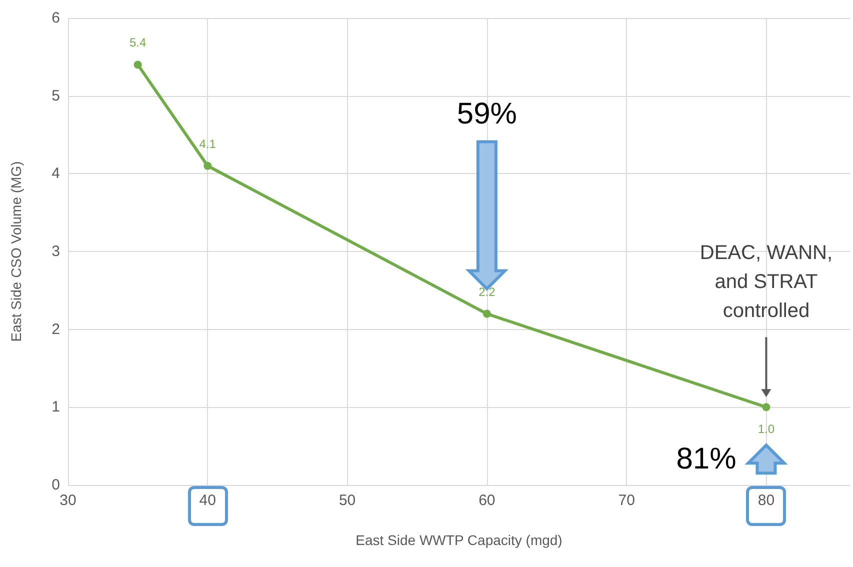  What do you see at coordinates (56, 173) in the screenshot?
I see `y-tick-label: 4` at bounding box center [56, 173].